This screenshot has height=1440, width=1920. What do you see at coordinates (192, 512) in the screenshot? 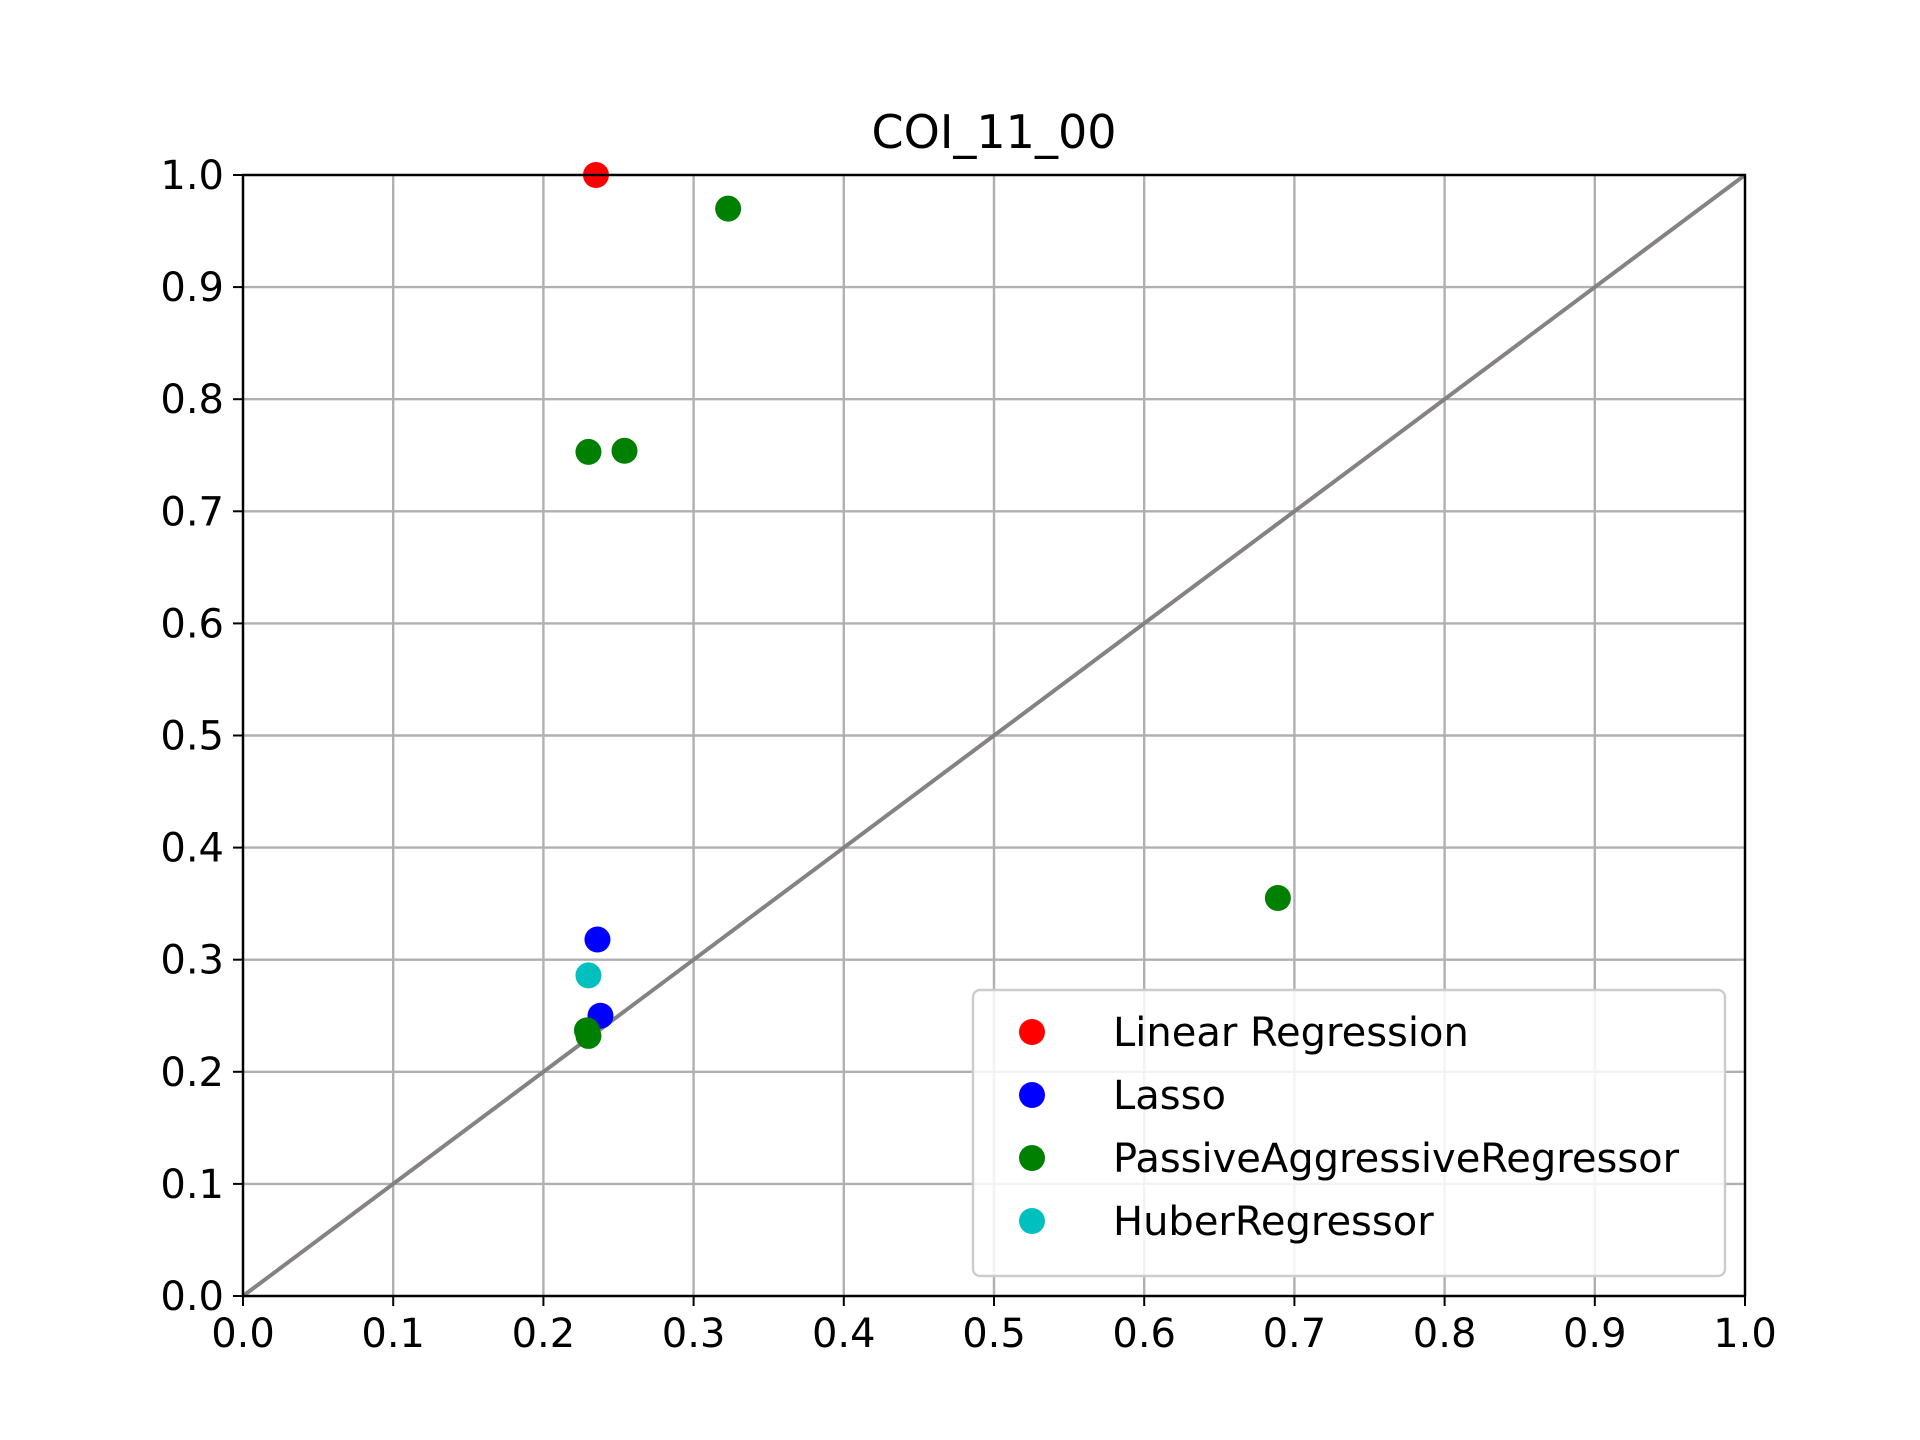
I see `y-tick-label: 0.7` at bounding box center [192, 512].